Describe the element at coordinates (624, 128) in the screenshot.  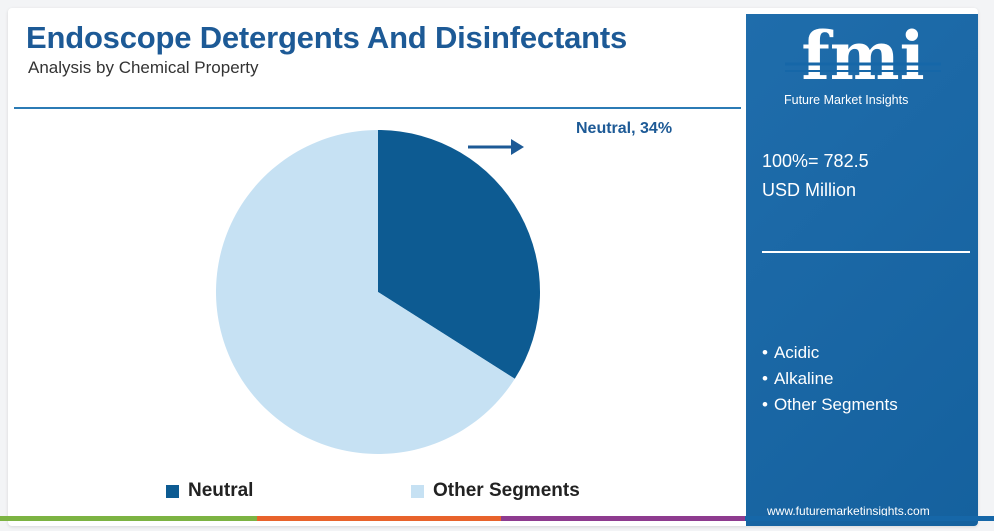
I see `slice-callout-neutral: Neutral, 34%` at that location.